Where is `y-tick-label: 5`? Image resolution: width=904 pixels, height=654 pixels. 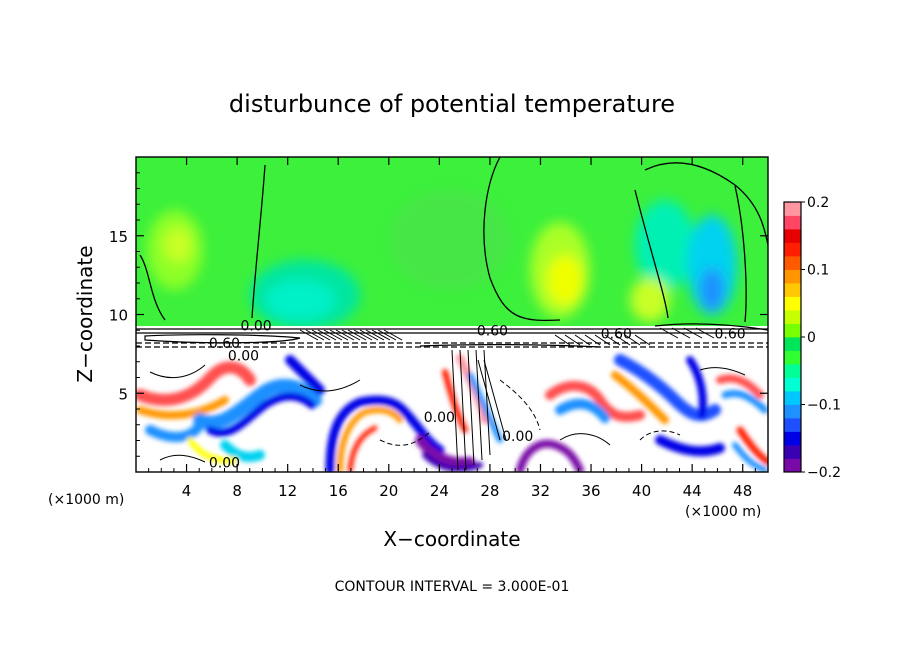
y-tick-label: 5 is located at coordinates (123, 394).